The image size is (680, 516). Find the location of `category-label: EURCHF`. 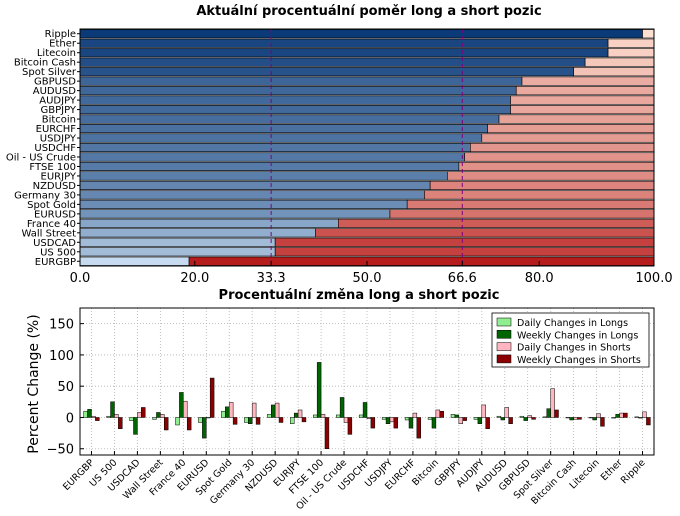

category-label: EURCHF is located at coordinates (56, 129).